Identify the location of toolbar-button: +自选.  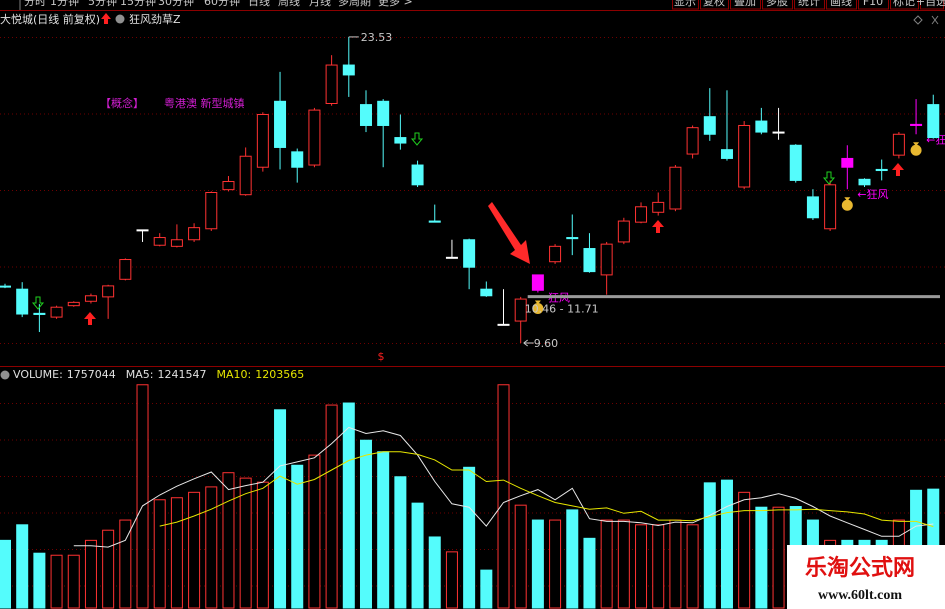
(930, 4).